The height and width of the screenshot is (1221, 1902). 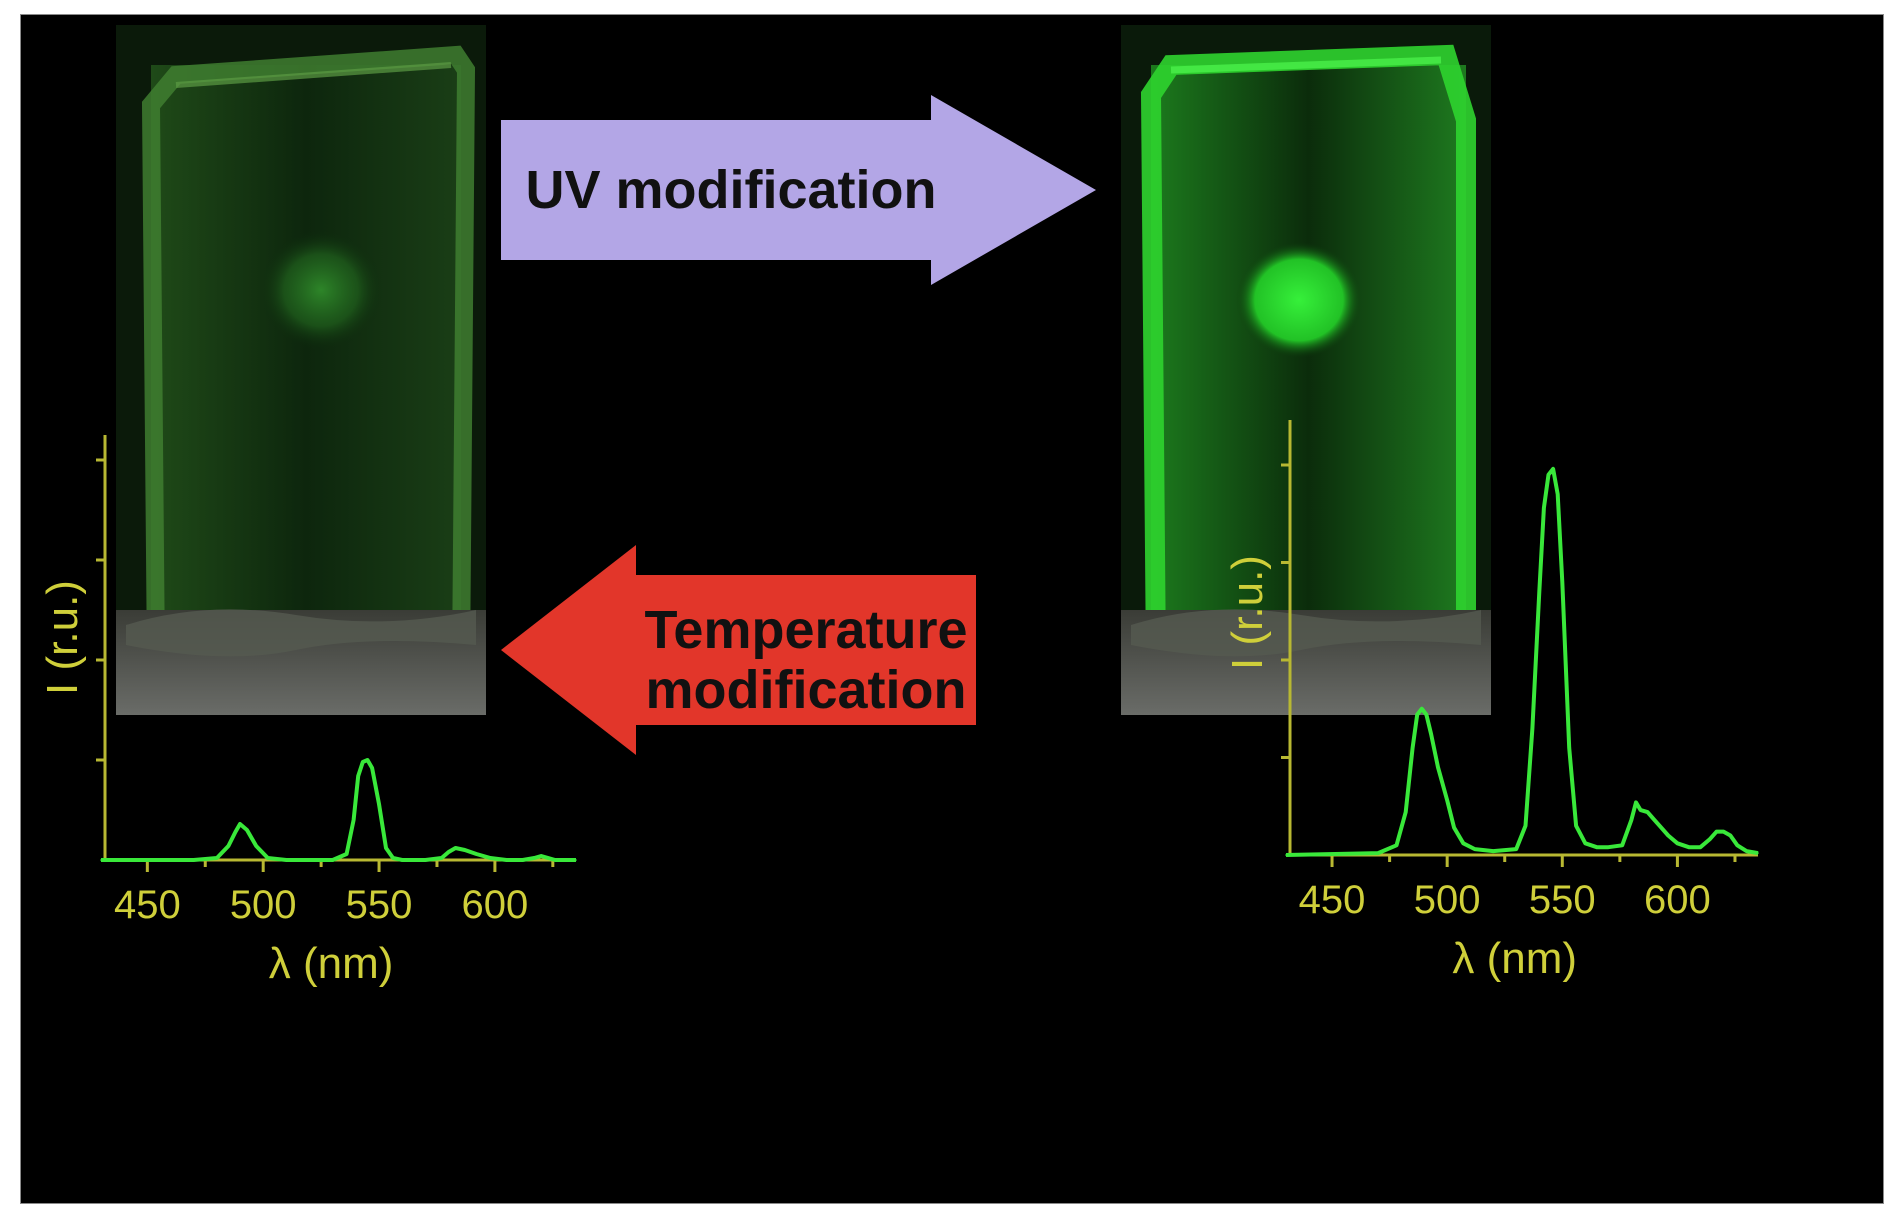 I want to click on left-chart-x-axis-title: λ (nm), so click(x=331, y=963).